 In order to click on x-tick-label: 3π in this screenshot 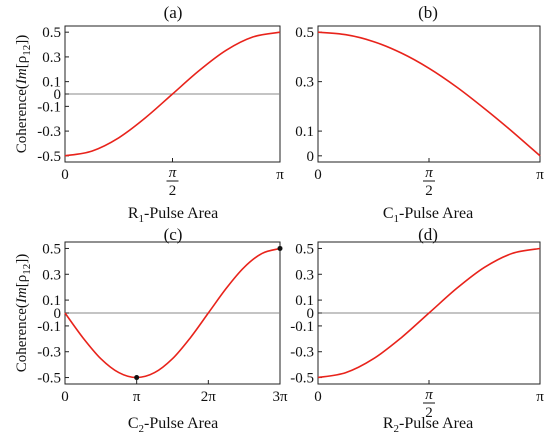, I will do `click(280, 397)`.